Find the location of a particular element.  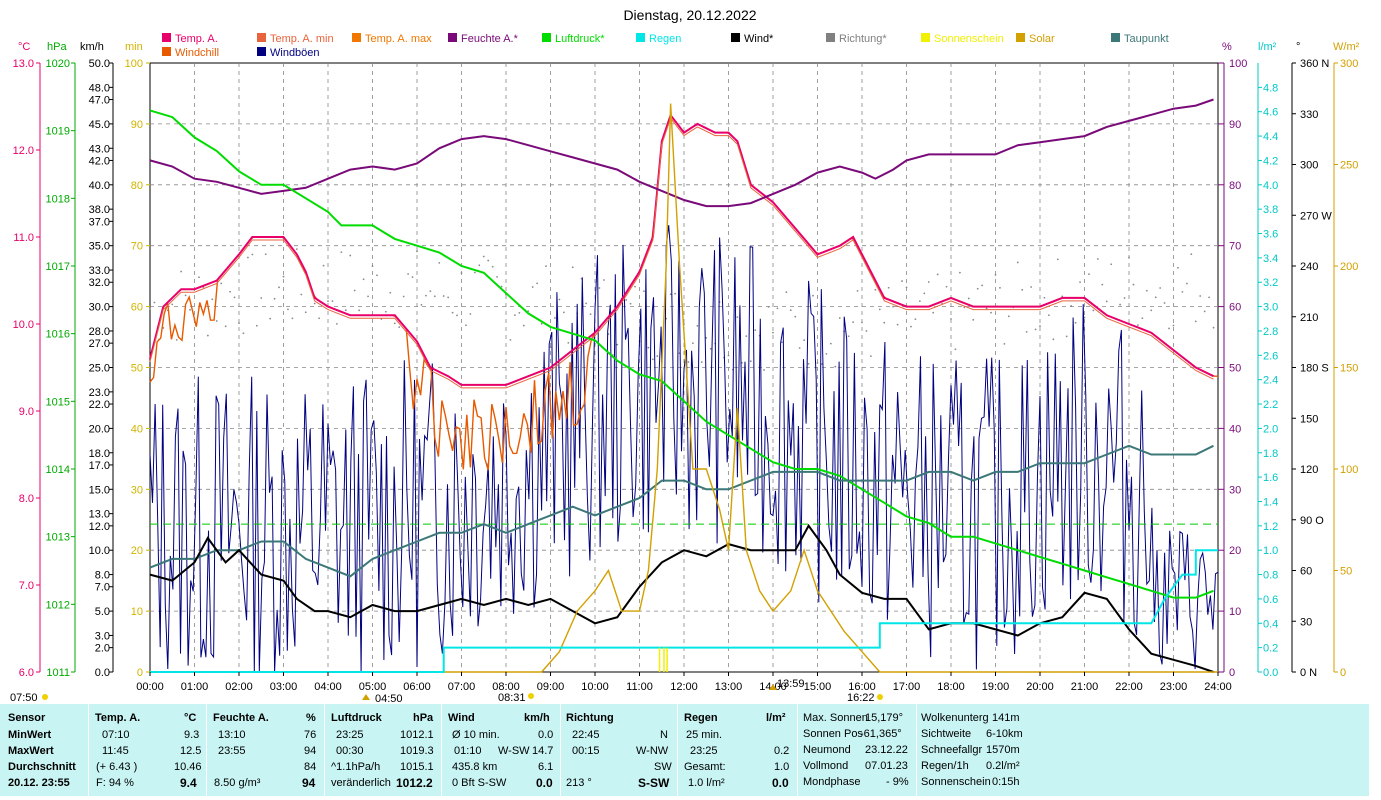

tick-label-deg: 30 is located at coordinates (1306, 622).